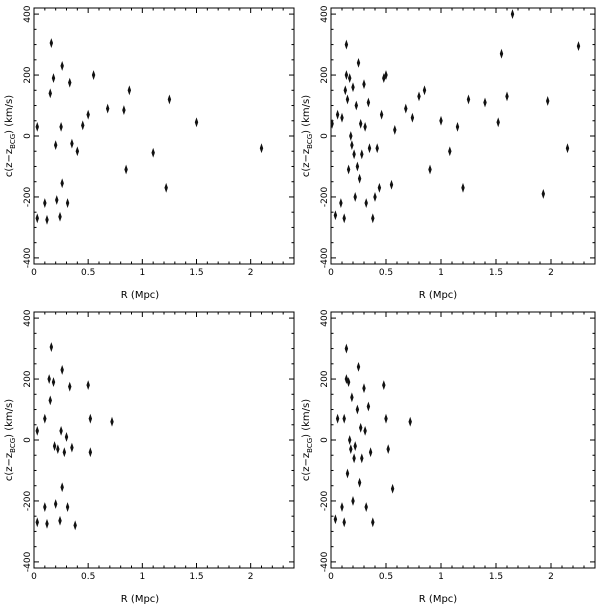 This screenshot has height=608, width=600. What do you see at coordinates (307, 136) in the screenshot?
I see `y-axis-label: c(z−zBCG) (km/s)` at bounding box center [307, 136].